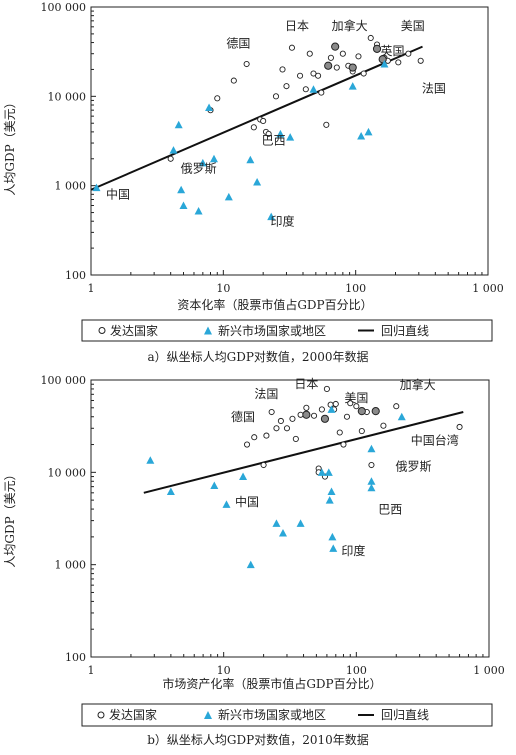 The image size is (516, 755). I want to click on emerging-marker-icon, so click(208, 715).